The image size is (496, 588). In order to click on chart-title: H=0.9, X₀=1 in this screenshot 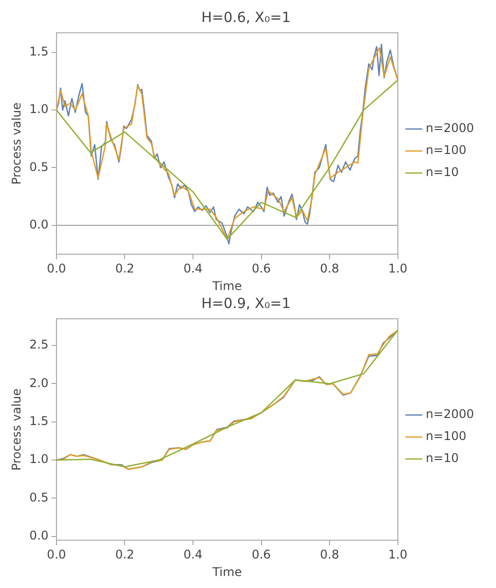, I will do `click(246, 304)`.